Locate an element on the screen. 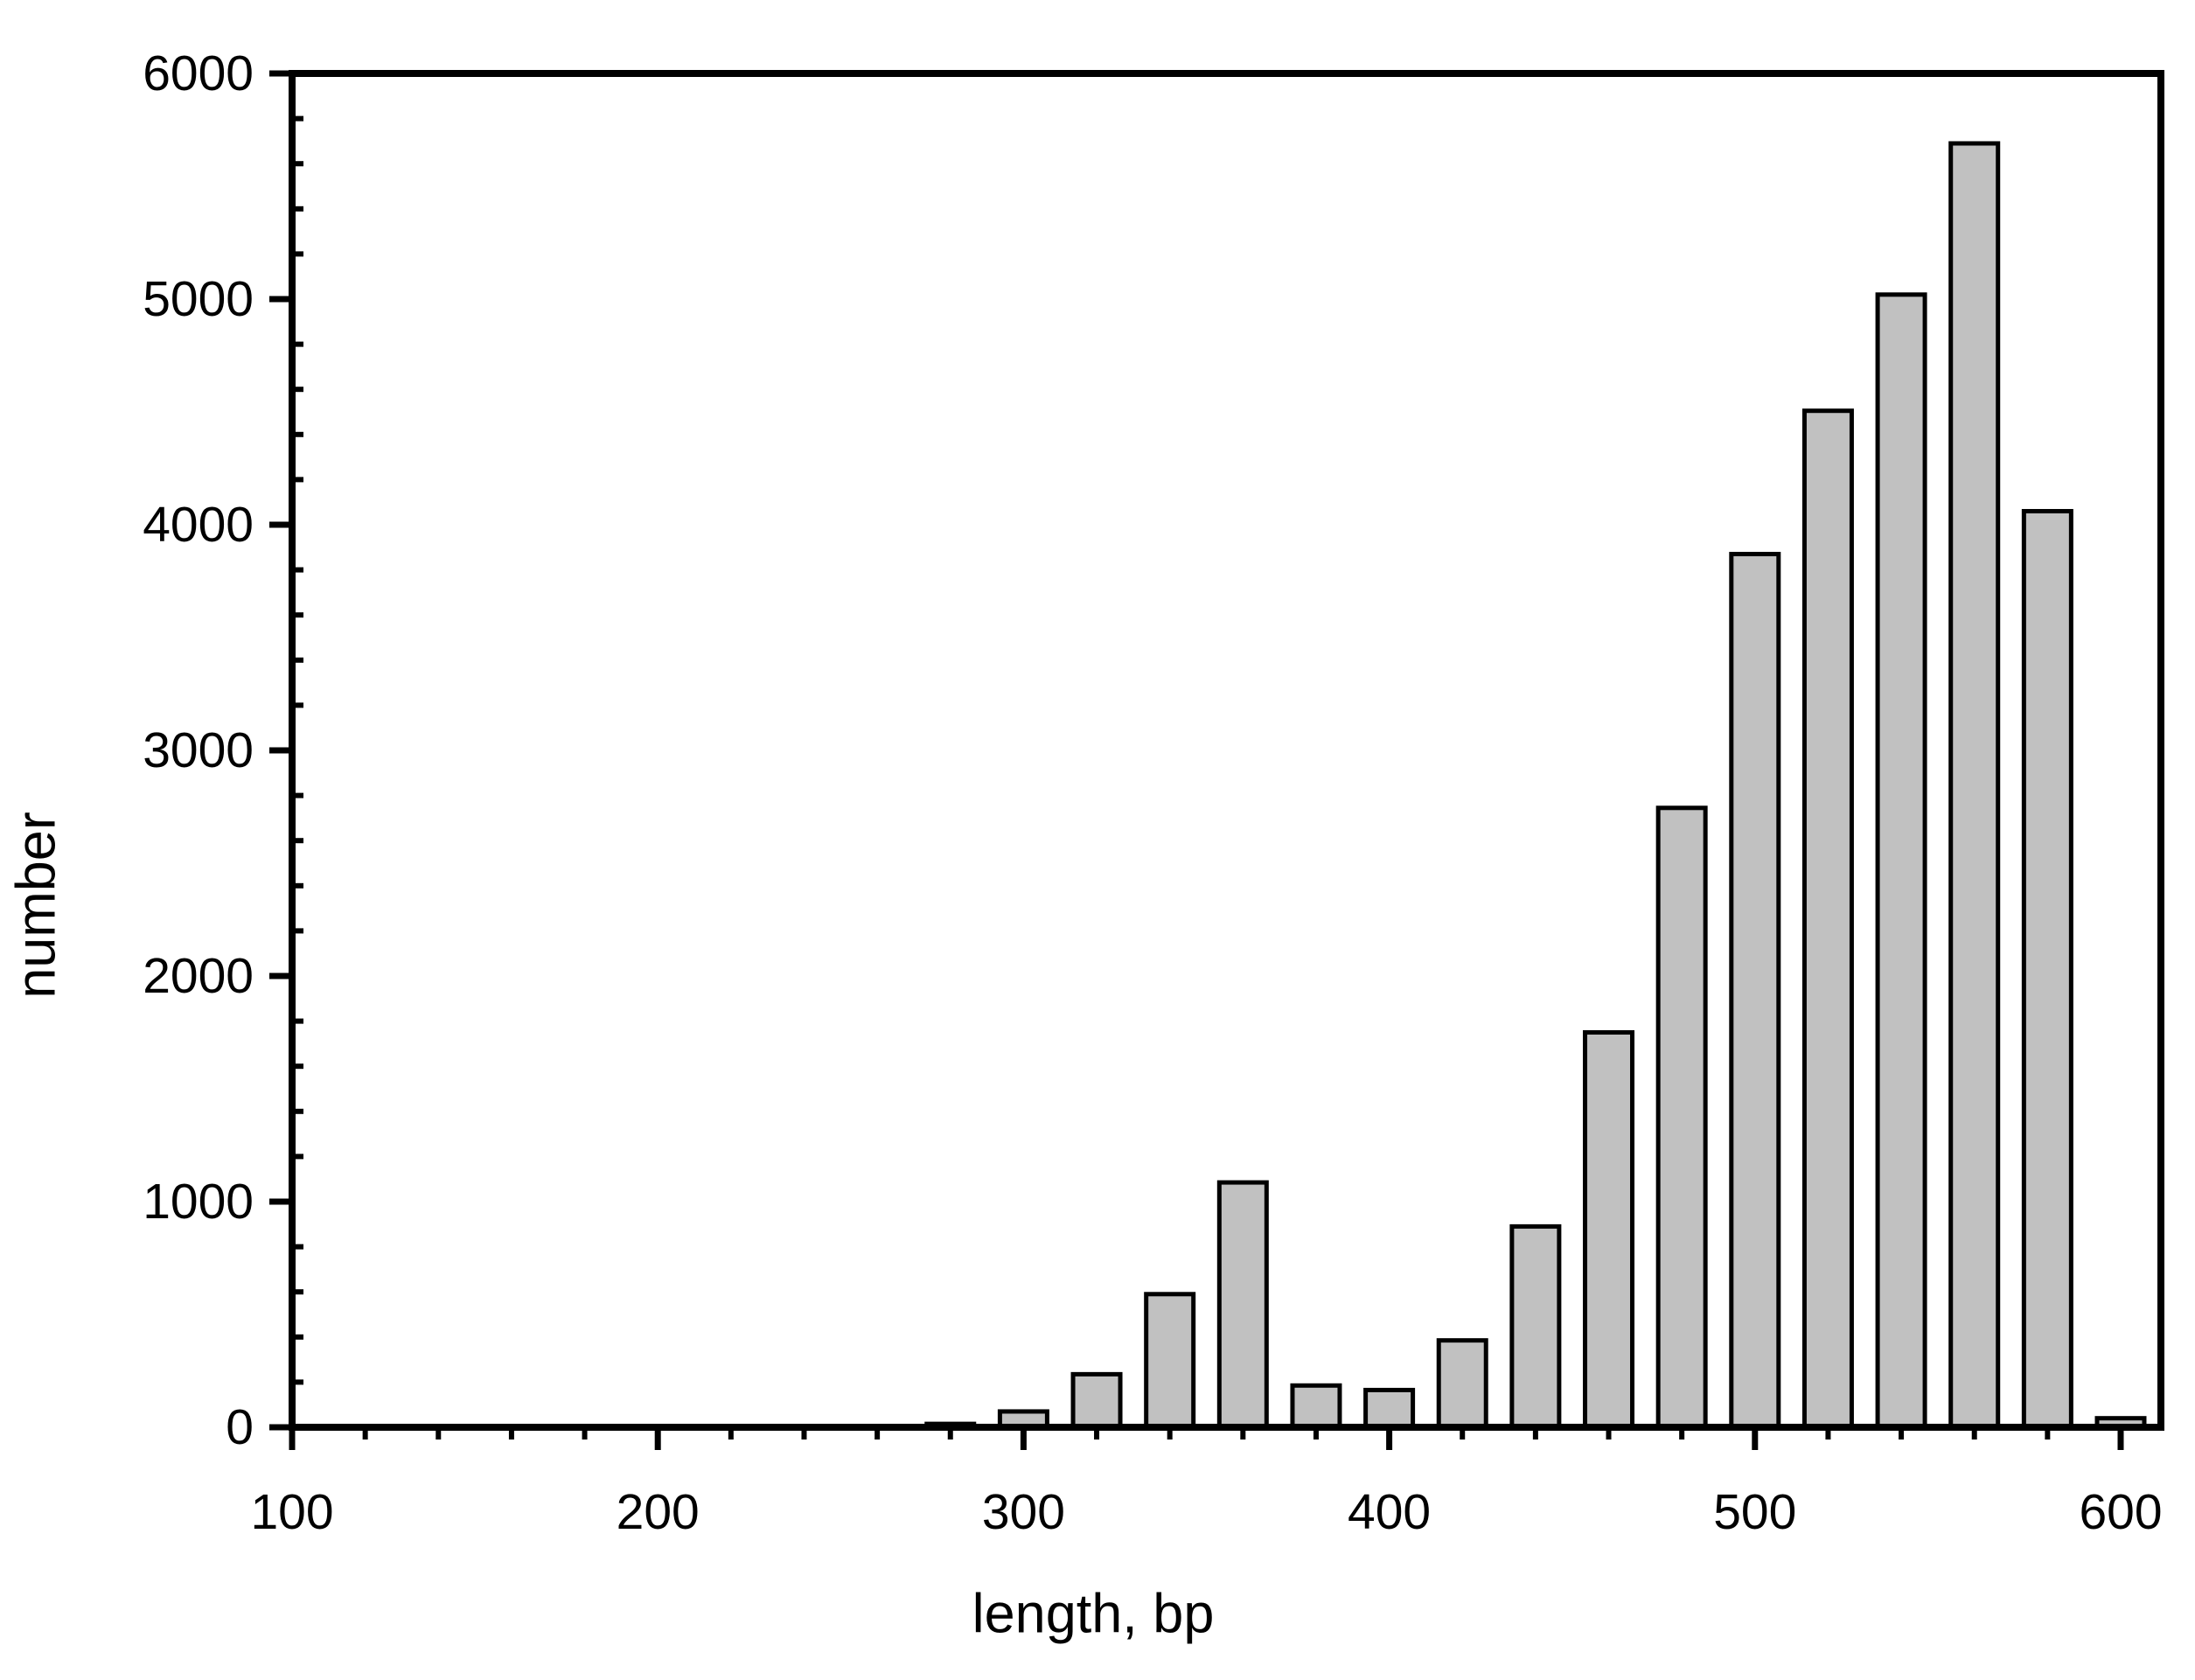 The image size is (2195, 1680). x-tick-label: 300 is located at coordinates (1023, 1512).